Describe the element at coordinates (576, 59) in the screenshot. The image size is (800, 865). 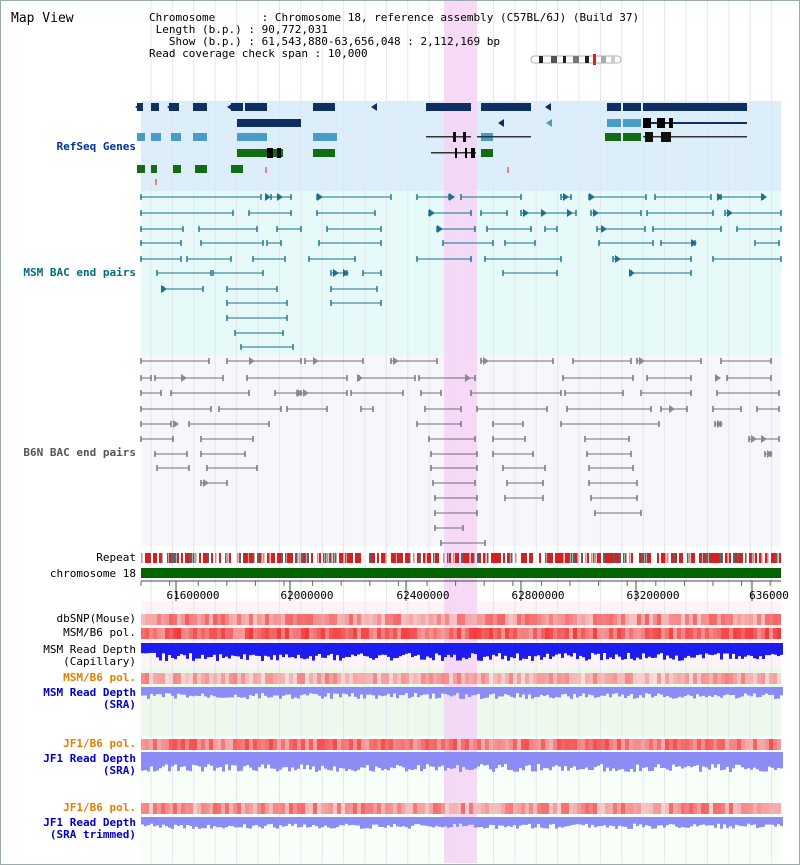
I see `chromosome-ideogram` at that location.